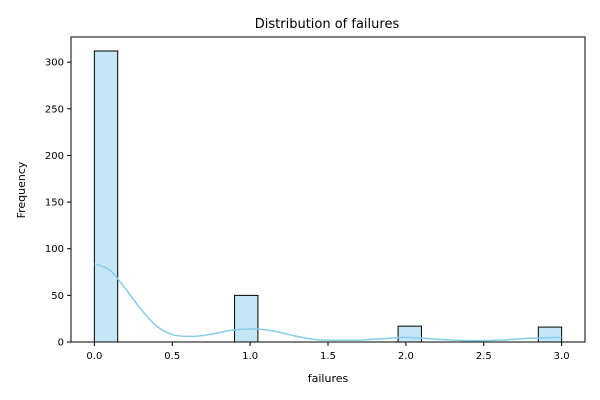 The image size is (600, 400). Describe the element at coordinates (61, 343) in the screenshot. I see `y-tick-label: 0` at that location.